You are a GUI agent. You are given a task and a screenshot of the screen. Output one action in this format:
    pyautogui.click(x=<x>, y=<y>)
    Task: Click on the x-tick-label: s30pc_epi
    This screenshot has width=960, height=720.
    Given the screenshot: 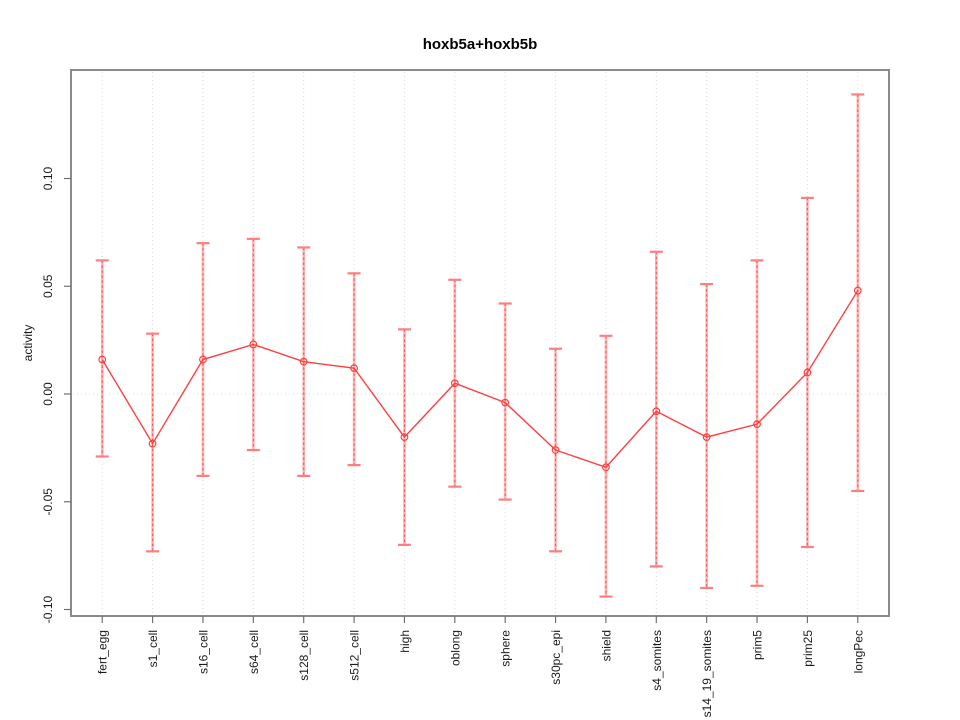 What is the action you would take?
    pyautogui.click(x=556, y=657)
    